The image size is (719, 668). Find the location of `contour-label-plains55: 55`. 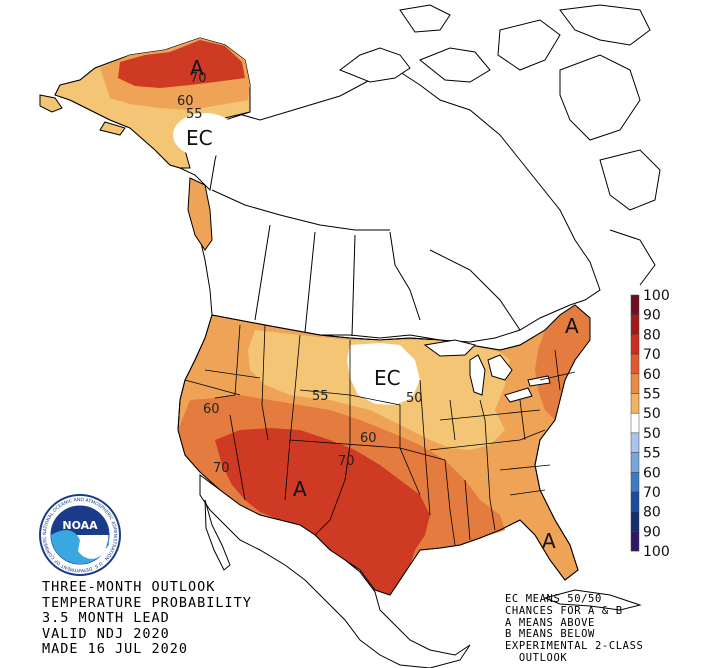

contour-label-plains55: 55 is located at coordinates (320, 396).